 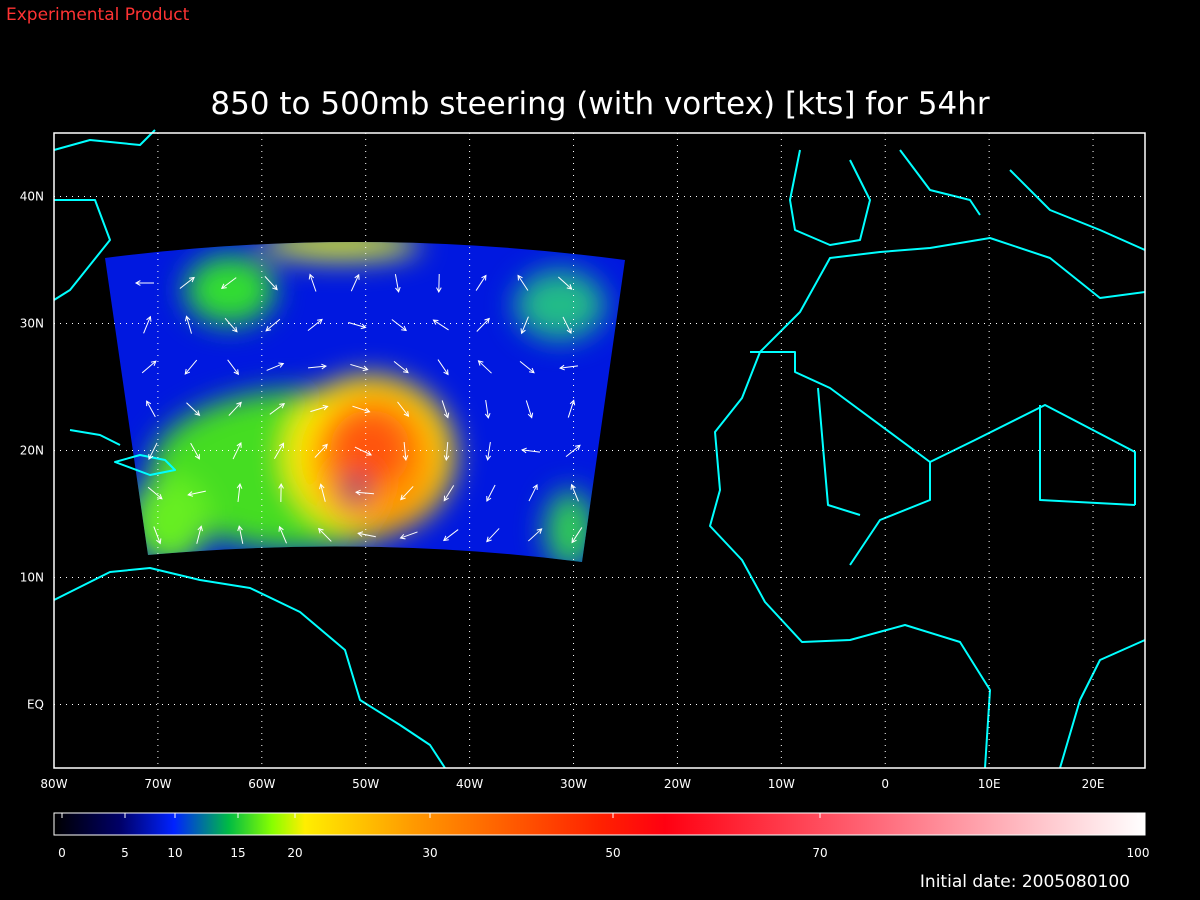 I want to click on colorbar-label: 15, so click(x=237, y=853).